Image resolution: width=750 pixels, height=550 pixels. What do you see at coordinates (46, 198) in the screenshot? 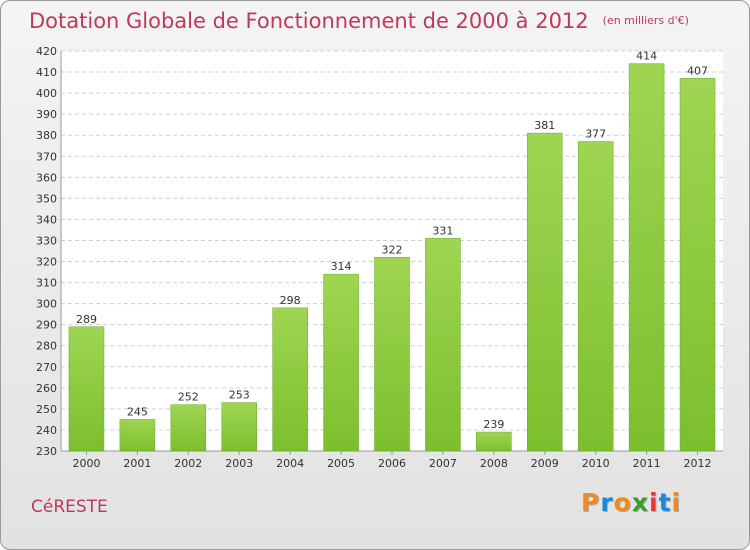
I see `y-tick-label: 350` at bounding box center [46, 198].